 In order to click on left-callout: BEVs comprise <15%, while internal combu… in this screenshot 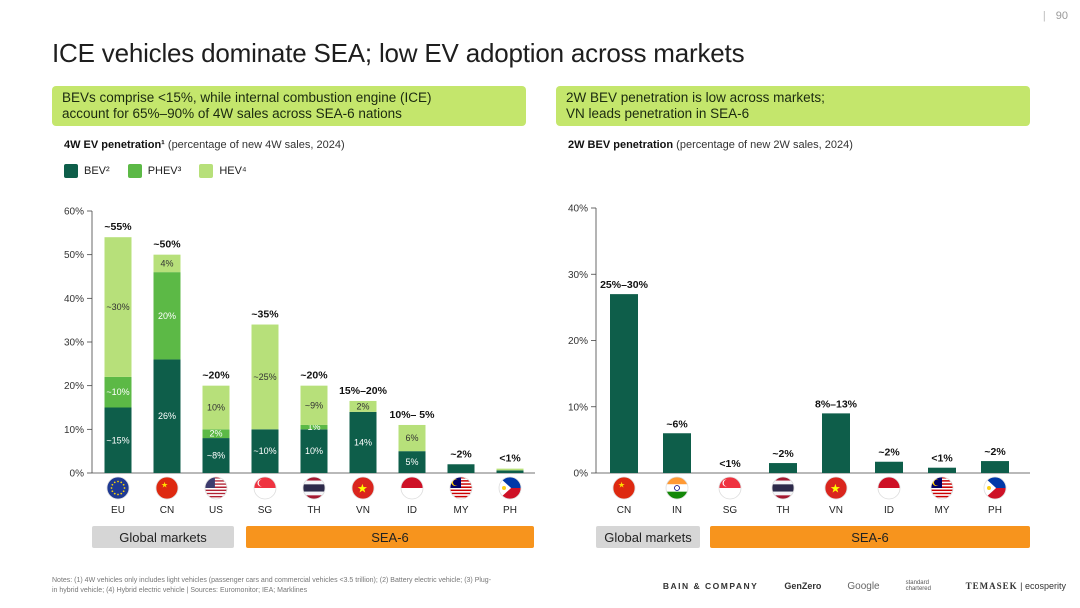, I will do `click(289, 106)`.